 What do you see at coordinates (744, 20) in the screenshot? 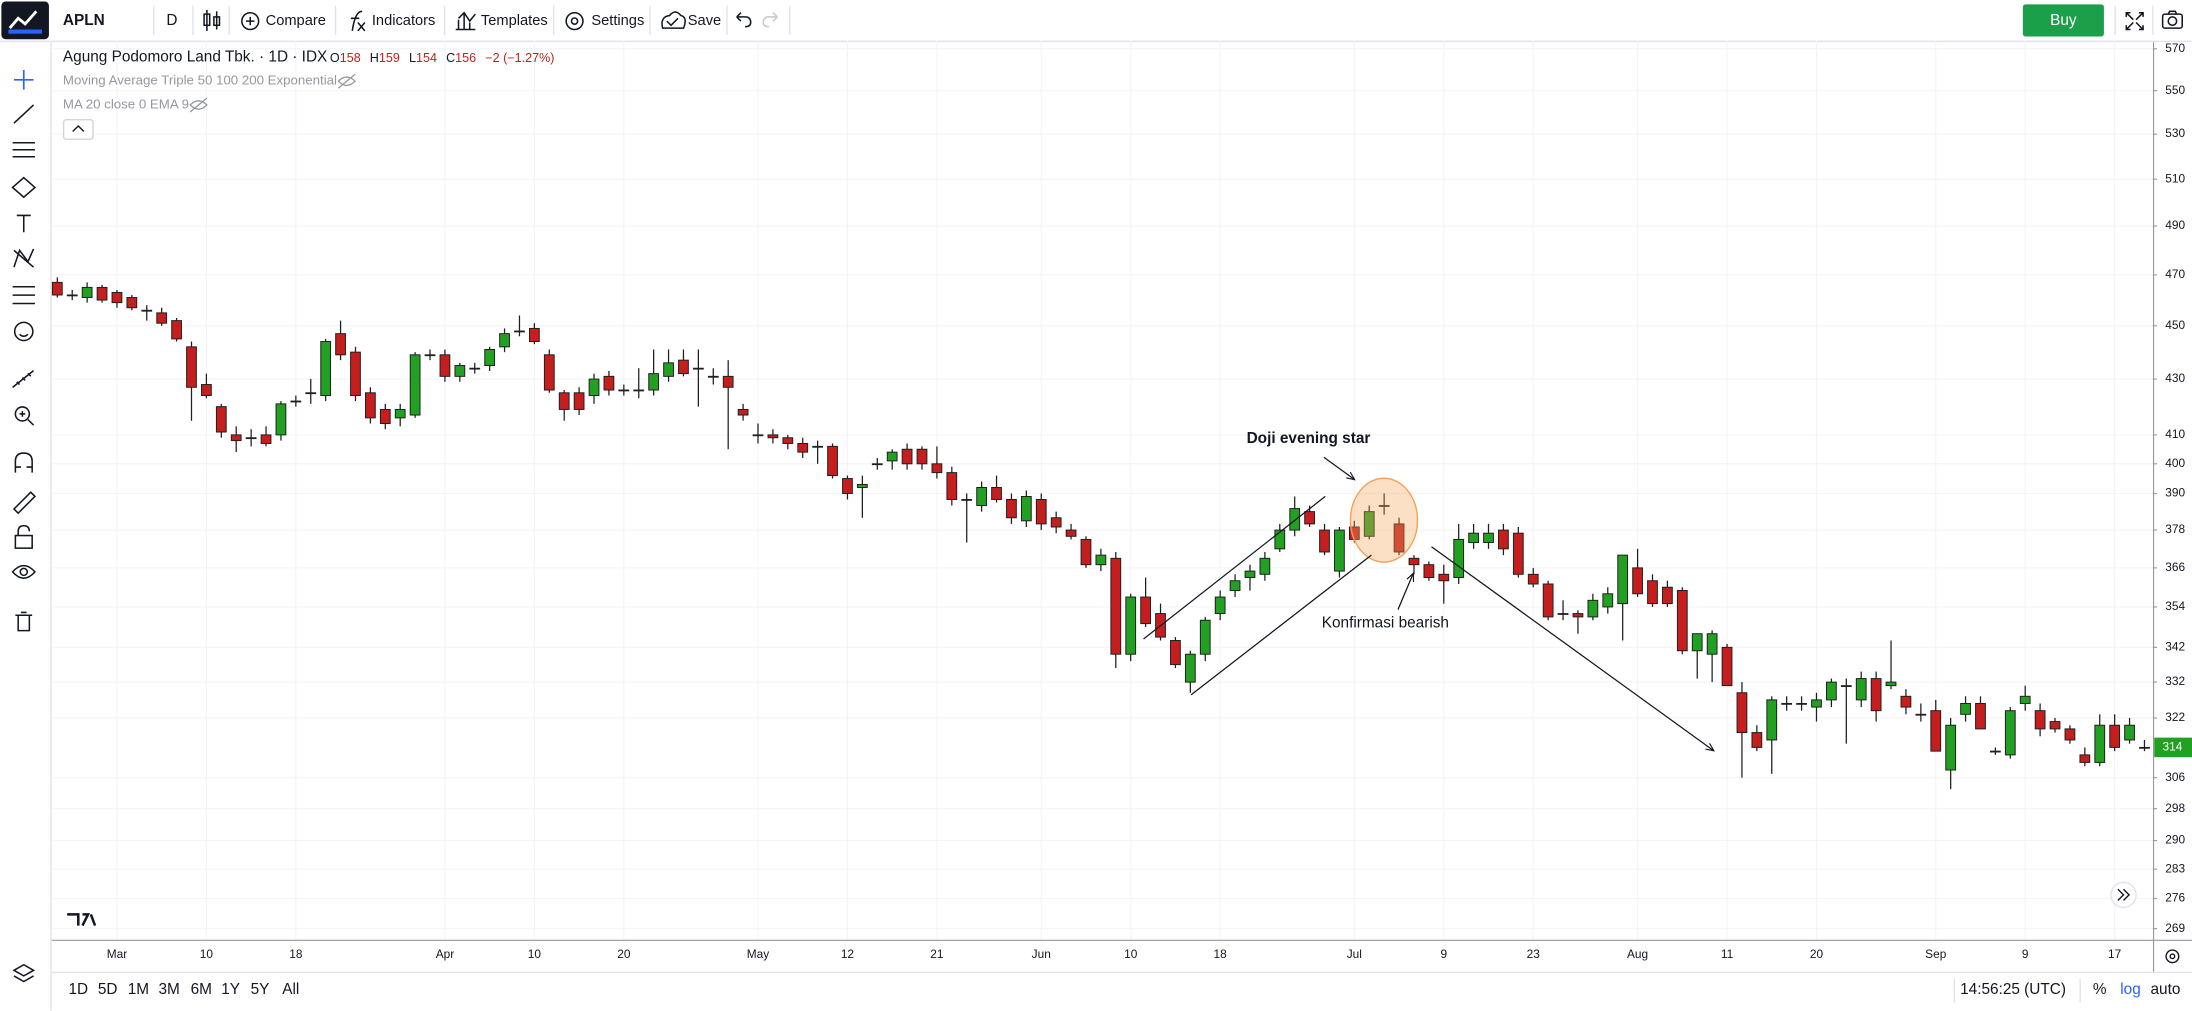
I see `undo` at bounding box center [744, 20].